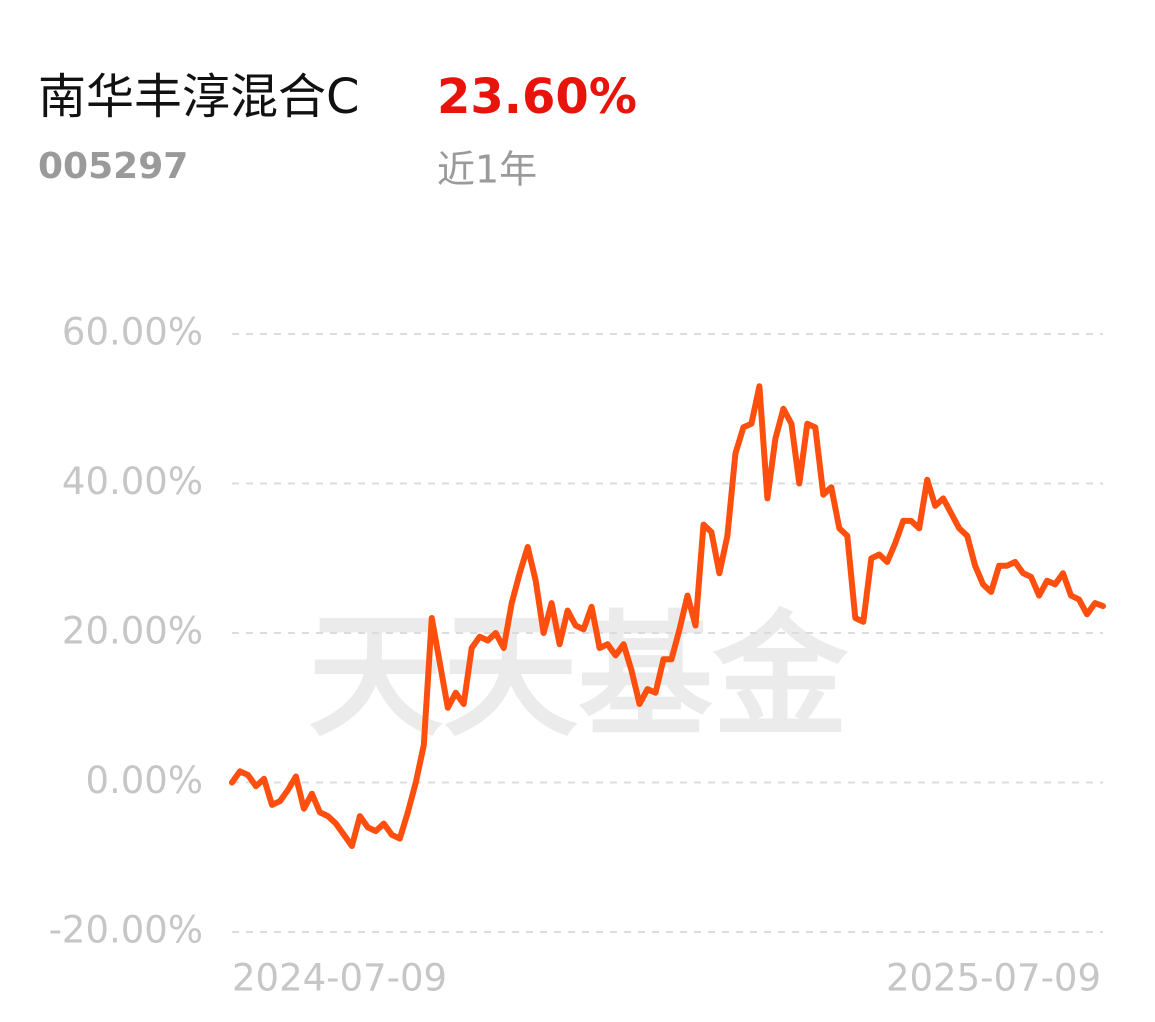 The image size is (1155, 1022). I want to click on x-tick-label: 2025-07-09, so click(993, 978).